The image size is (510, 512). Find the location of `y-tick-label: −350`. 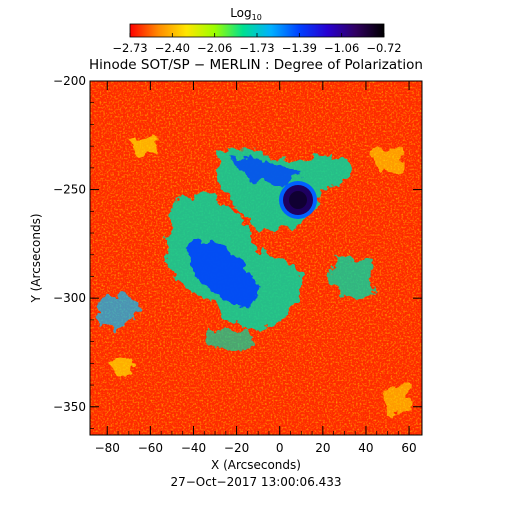

y-tick-label: −350 is located at coordinates (69, 407).